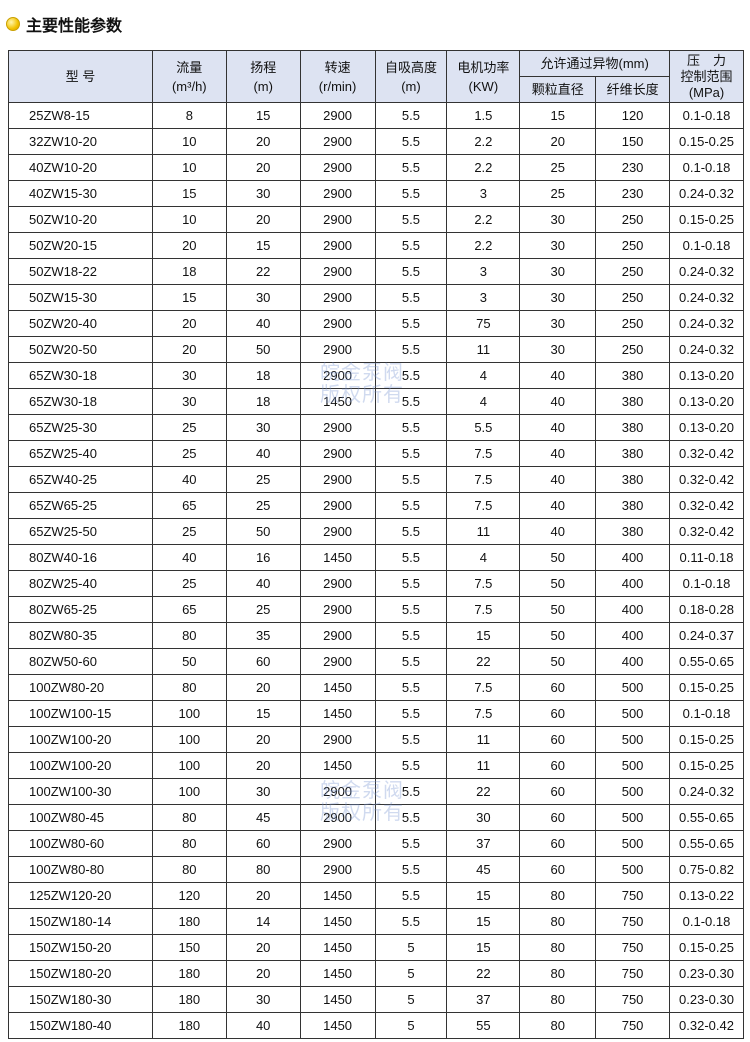 The height and width of the screenshot is (1042, 750). What do you see at coordinates (558, 765) in the screenshot?
I see `cell-particle: 60` at bounding box center [558, 765].